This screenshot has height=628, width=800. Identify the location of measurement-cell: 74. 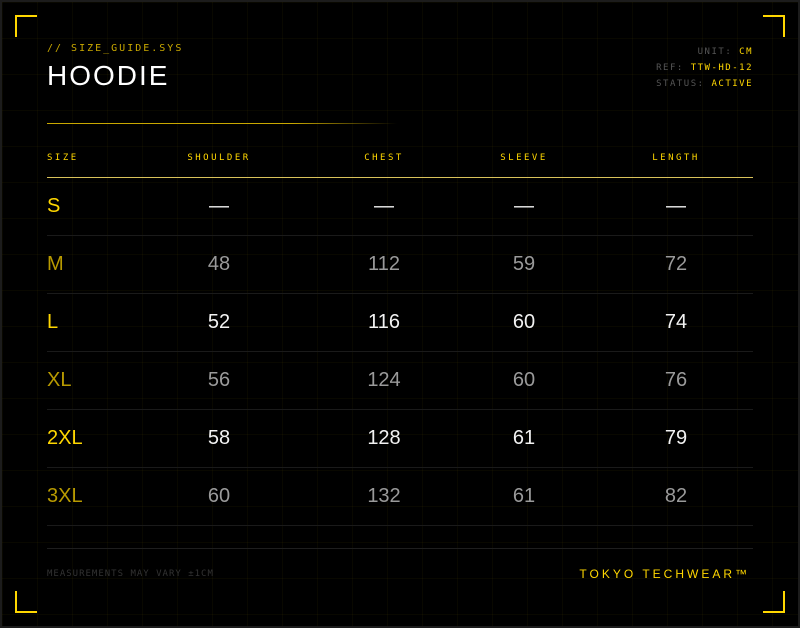
(676, 322).